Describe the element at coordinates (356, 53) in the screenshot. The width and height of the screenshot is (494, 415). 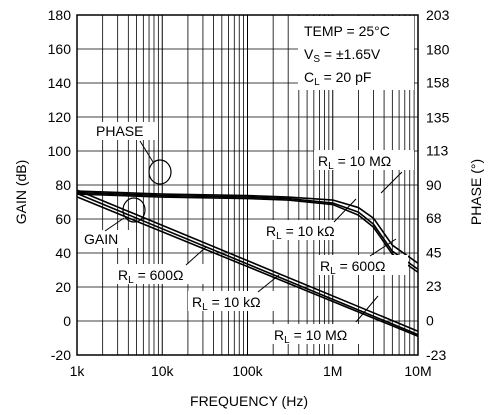
I see `conditions-box: TEMP = 25°C VS = ±1.65V CL = 20 pF` at that location.